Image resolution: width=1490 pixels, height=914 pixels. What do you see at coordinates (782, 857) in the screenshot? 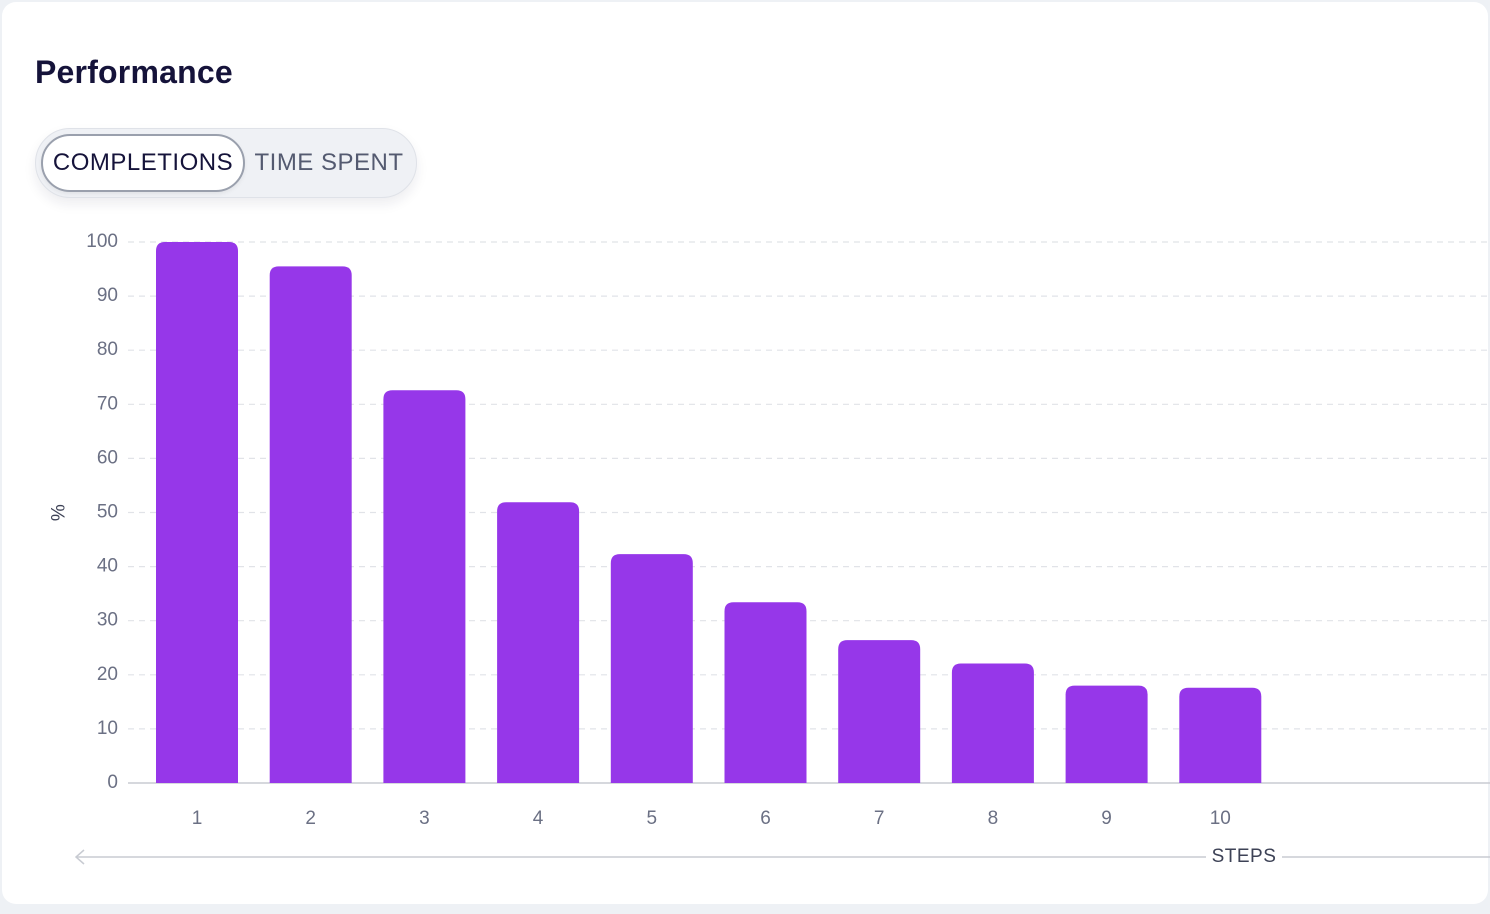
I see `x-axis-arrow` at bounding box center [782, 857].